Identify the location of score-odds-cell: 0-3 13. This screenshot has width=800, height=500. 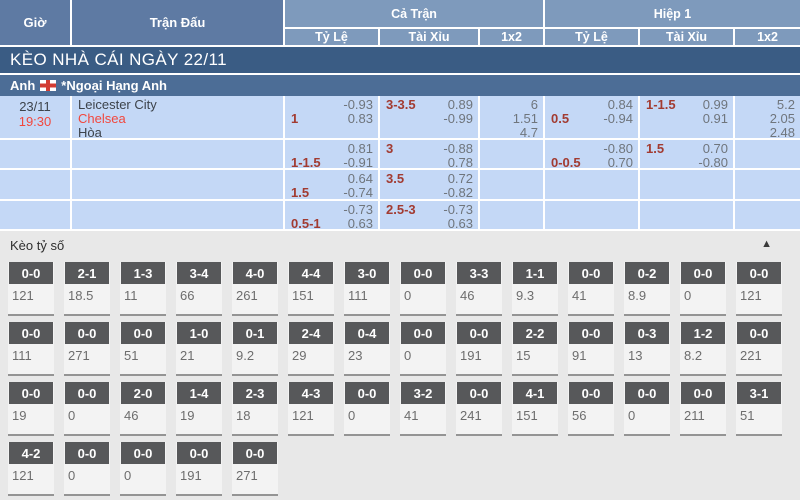
(647, 349).